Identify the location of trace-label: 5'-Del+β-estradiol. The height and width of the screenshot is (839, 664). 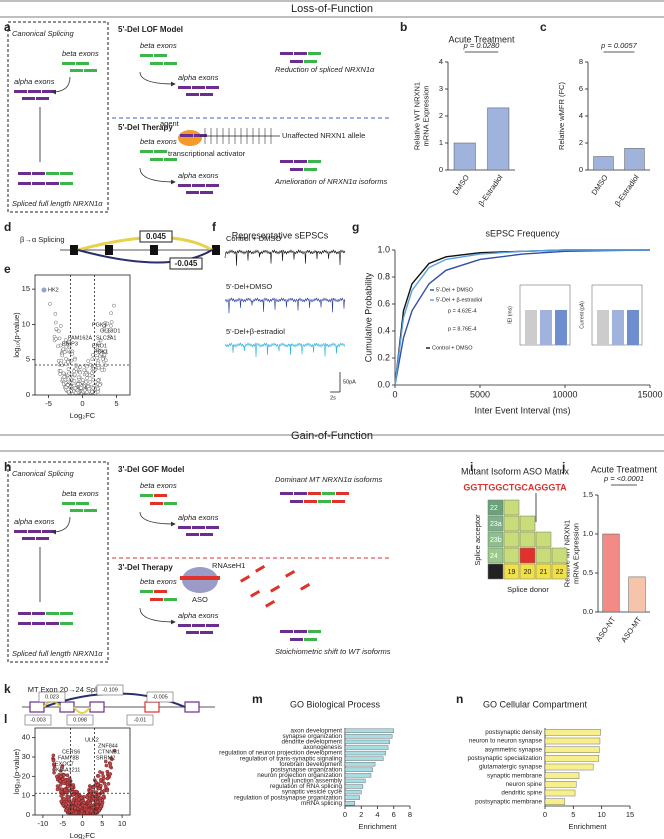
(255, 331).